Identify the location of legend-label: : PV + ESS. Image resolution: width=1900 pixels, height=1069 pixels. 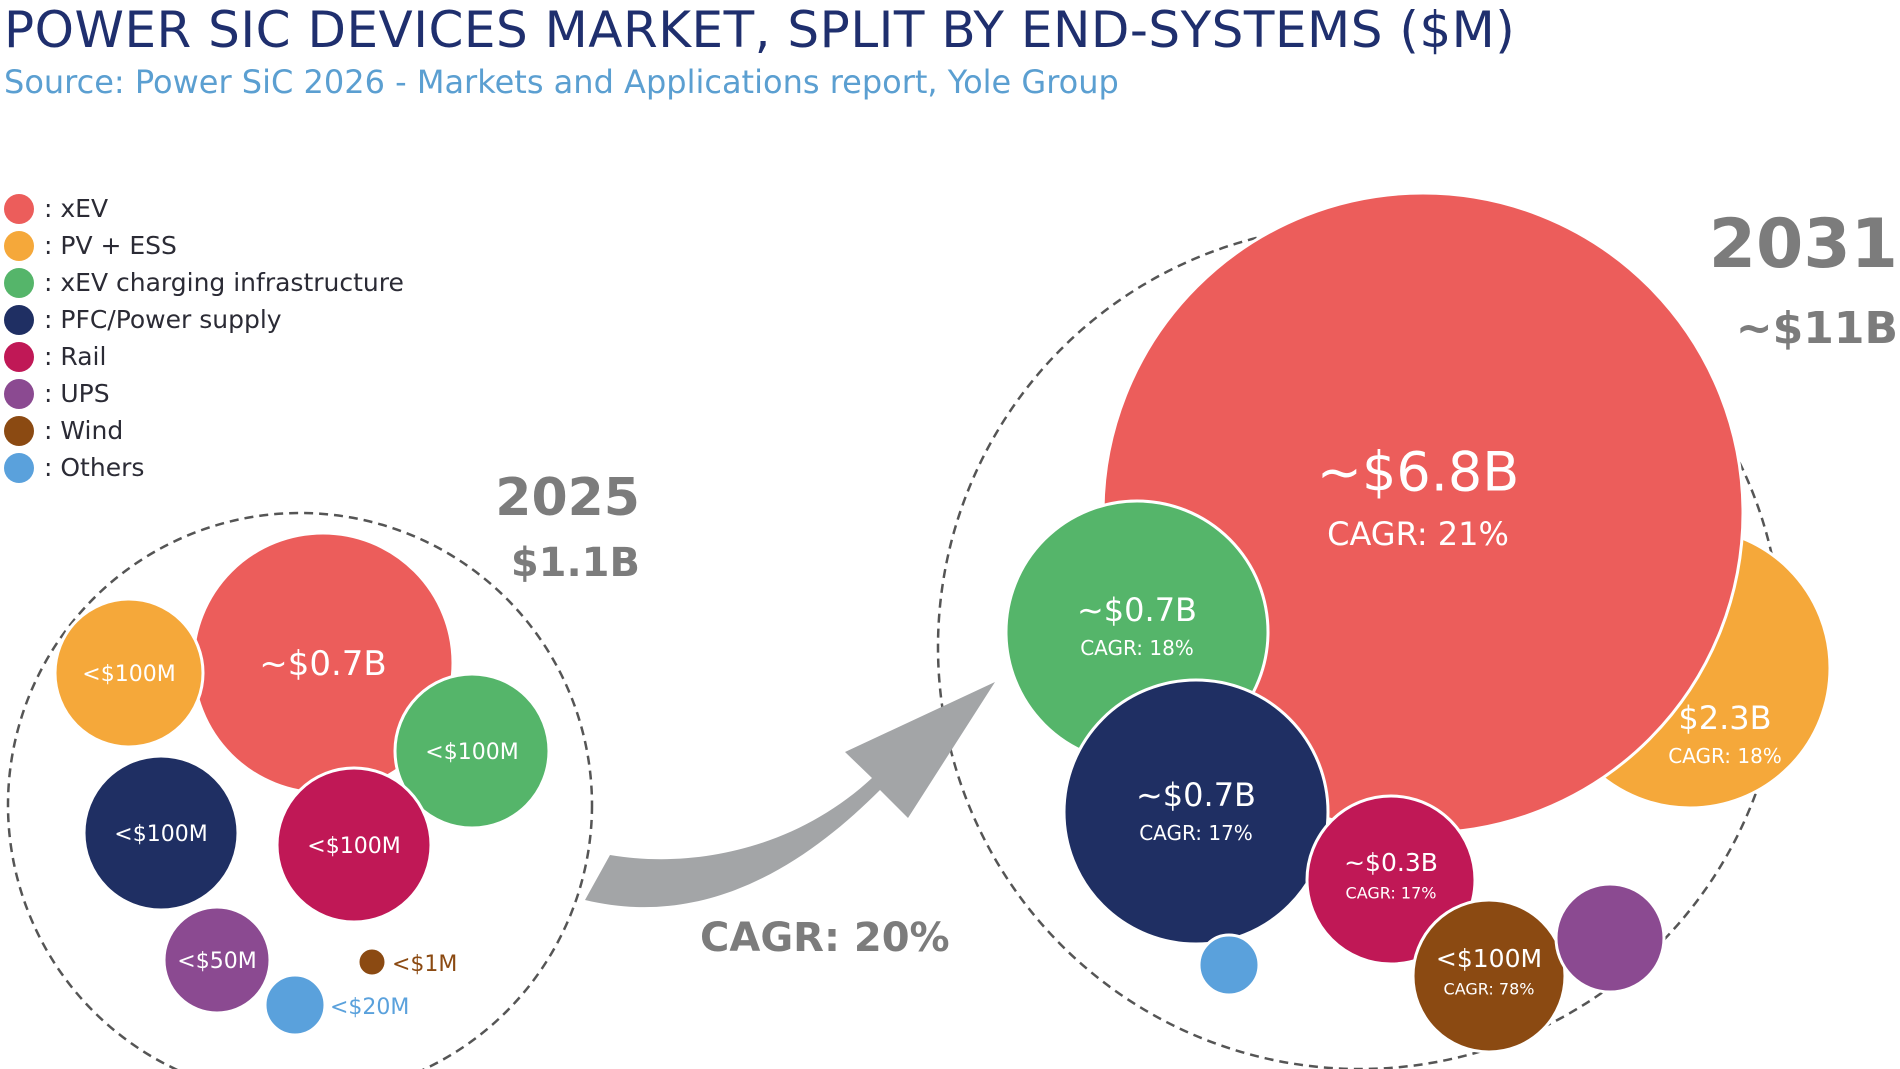
(110, 245).